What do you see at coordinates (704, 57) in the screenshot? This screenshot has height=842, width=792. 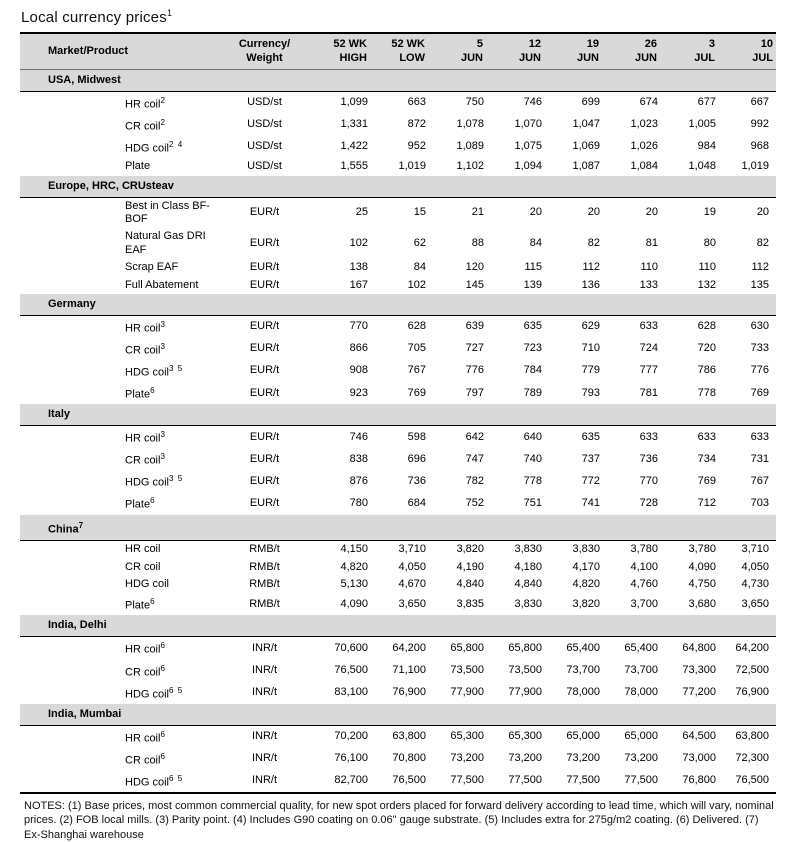 I see `column-header-line2: JUL` at bounding box center [704, 57].